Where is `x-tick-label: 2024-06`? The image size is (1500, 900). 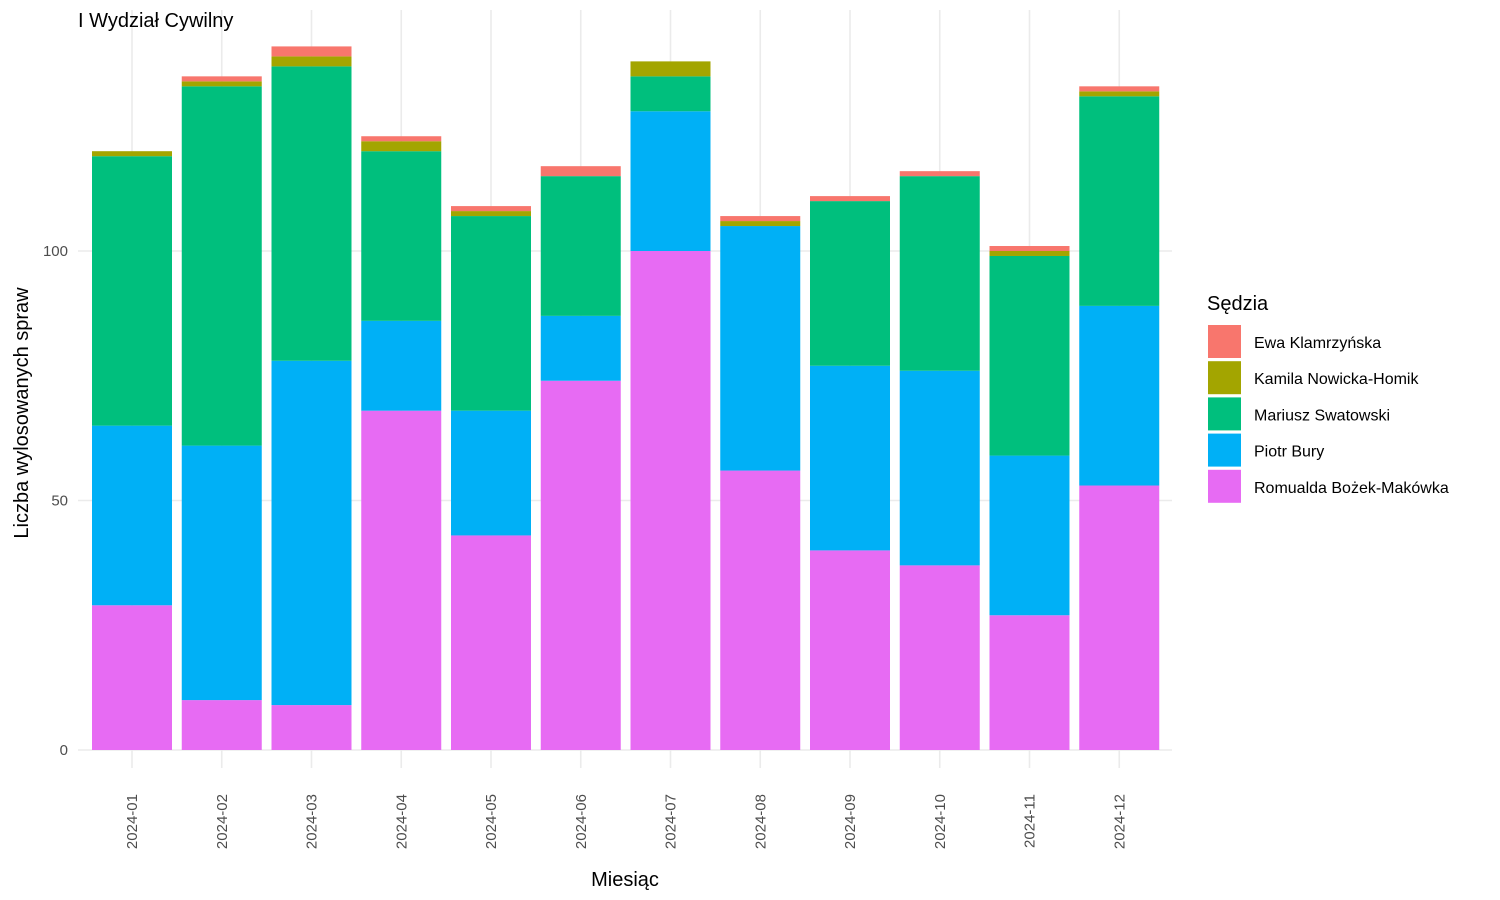 x-tick-label: 2024-06 is located at coordinates (581, 821).